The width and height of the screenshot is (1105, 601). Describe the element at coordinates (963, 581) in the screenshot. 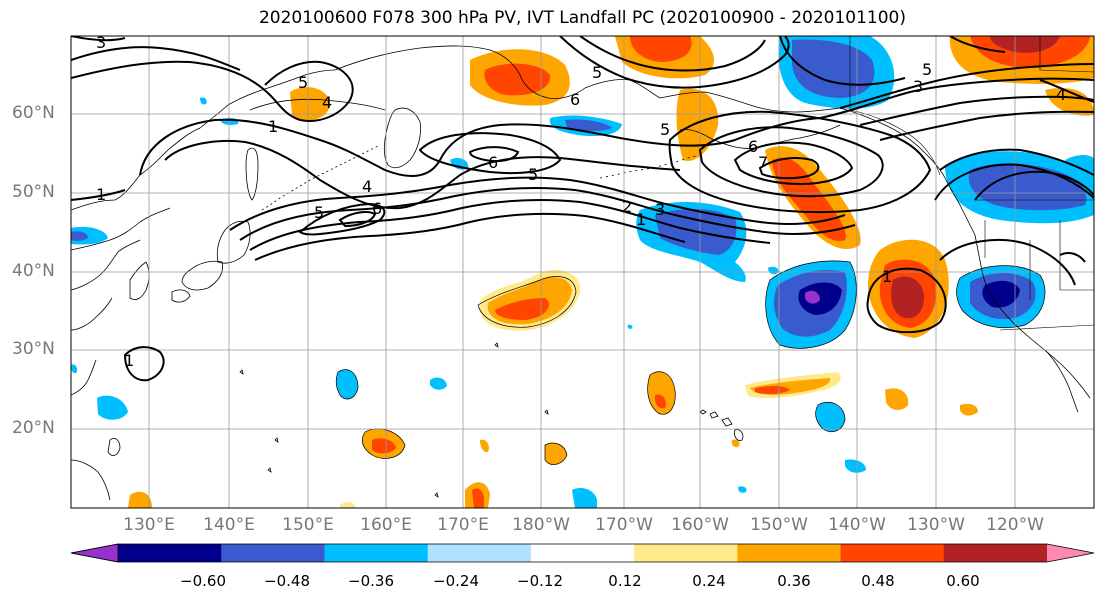

I see `colorbar-tick: 0.60` at that location.